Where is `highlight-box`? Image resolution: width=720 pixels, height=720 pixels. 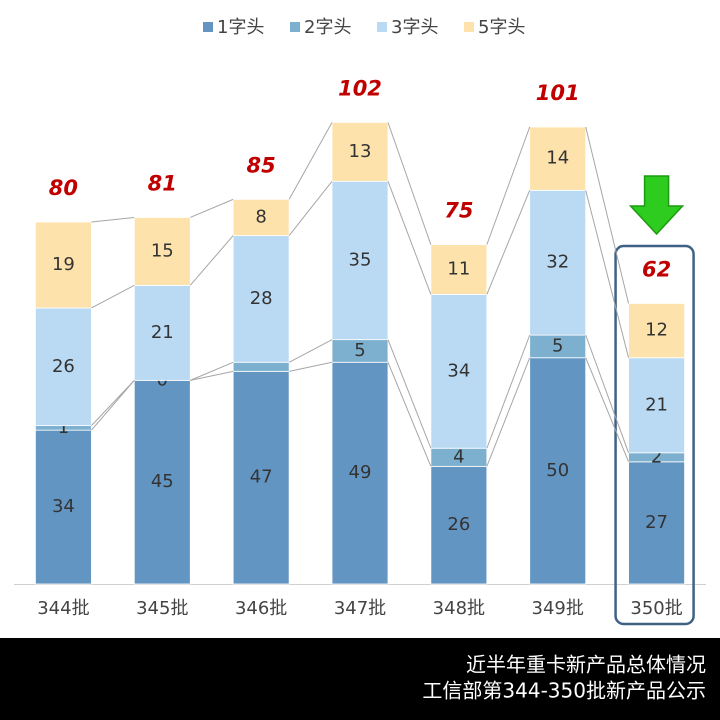 highlight-box is located at coordinates (654, 435).